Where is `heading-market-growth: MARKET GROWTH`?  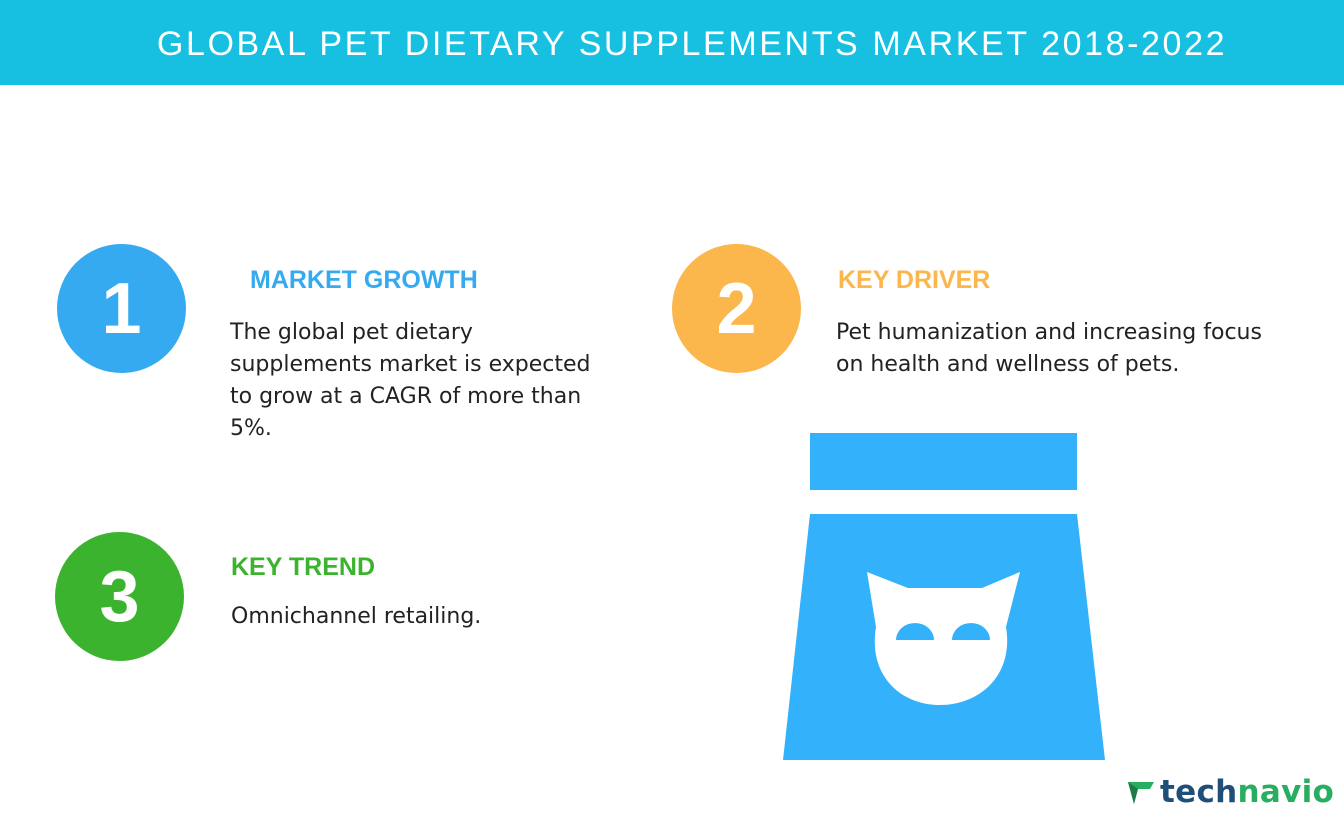 heading-market-growth: MARKET GROWTH is located at coordinates (364, 280).